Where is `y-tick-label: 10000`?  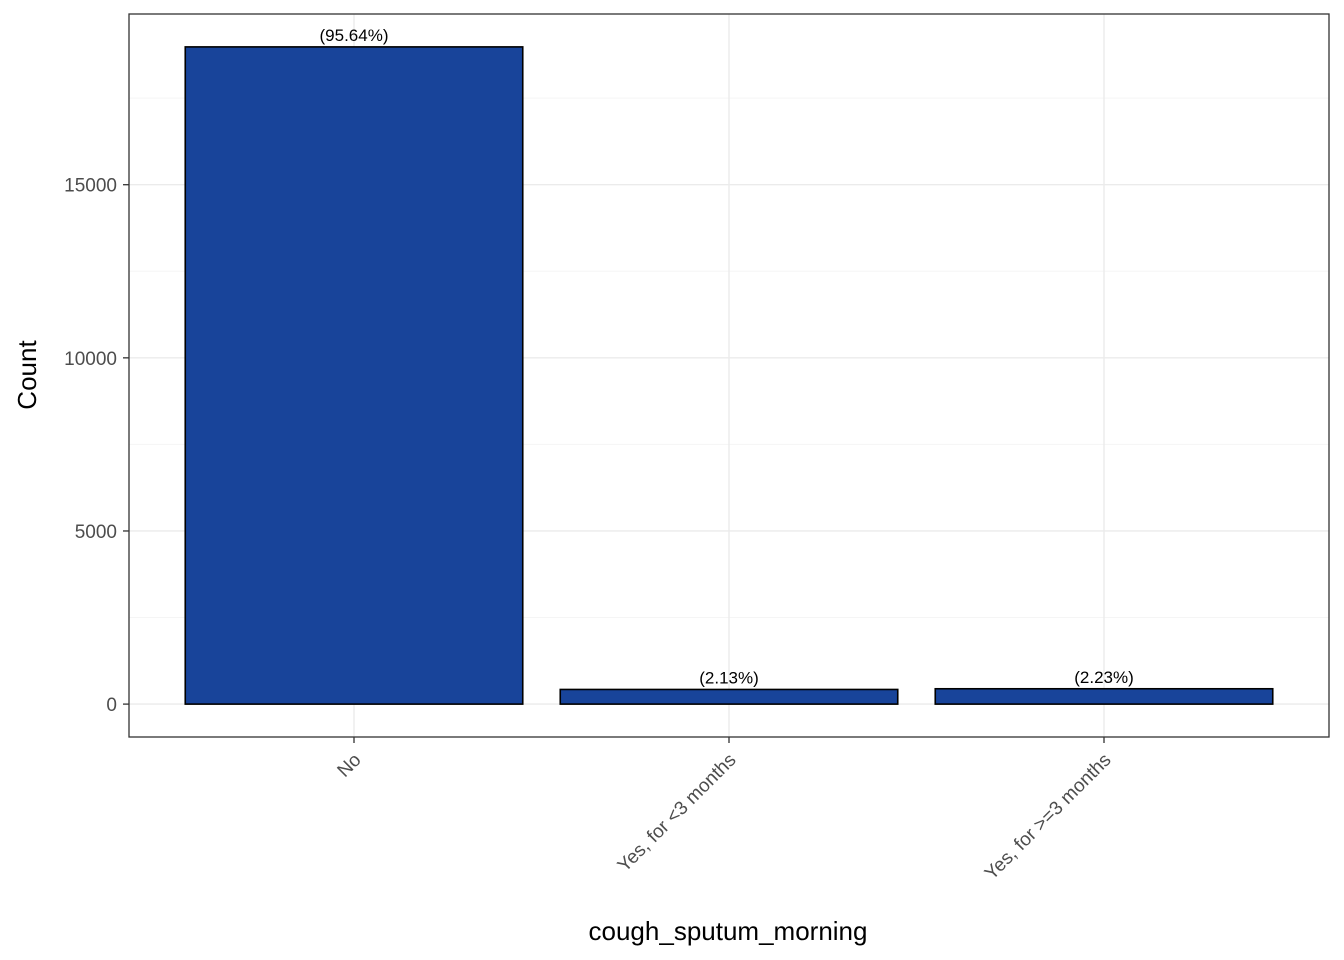 y-tick-label: 10000 is located at coordinates (90, 359).